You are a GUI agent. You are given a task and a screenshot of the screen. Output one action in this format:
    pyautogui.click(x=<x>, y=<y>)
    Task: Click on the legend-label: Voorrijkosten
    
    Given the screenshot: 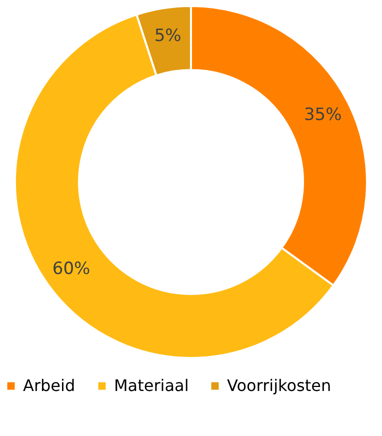 What is the action you would take?
    pyautogui.click(x=279, y=385)
    